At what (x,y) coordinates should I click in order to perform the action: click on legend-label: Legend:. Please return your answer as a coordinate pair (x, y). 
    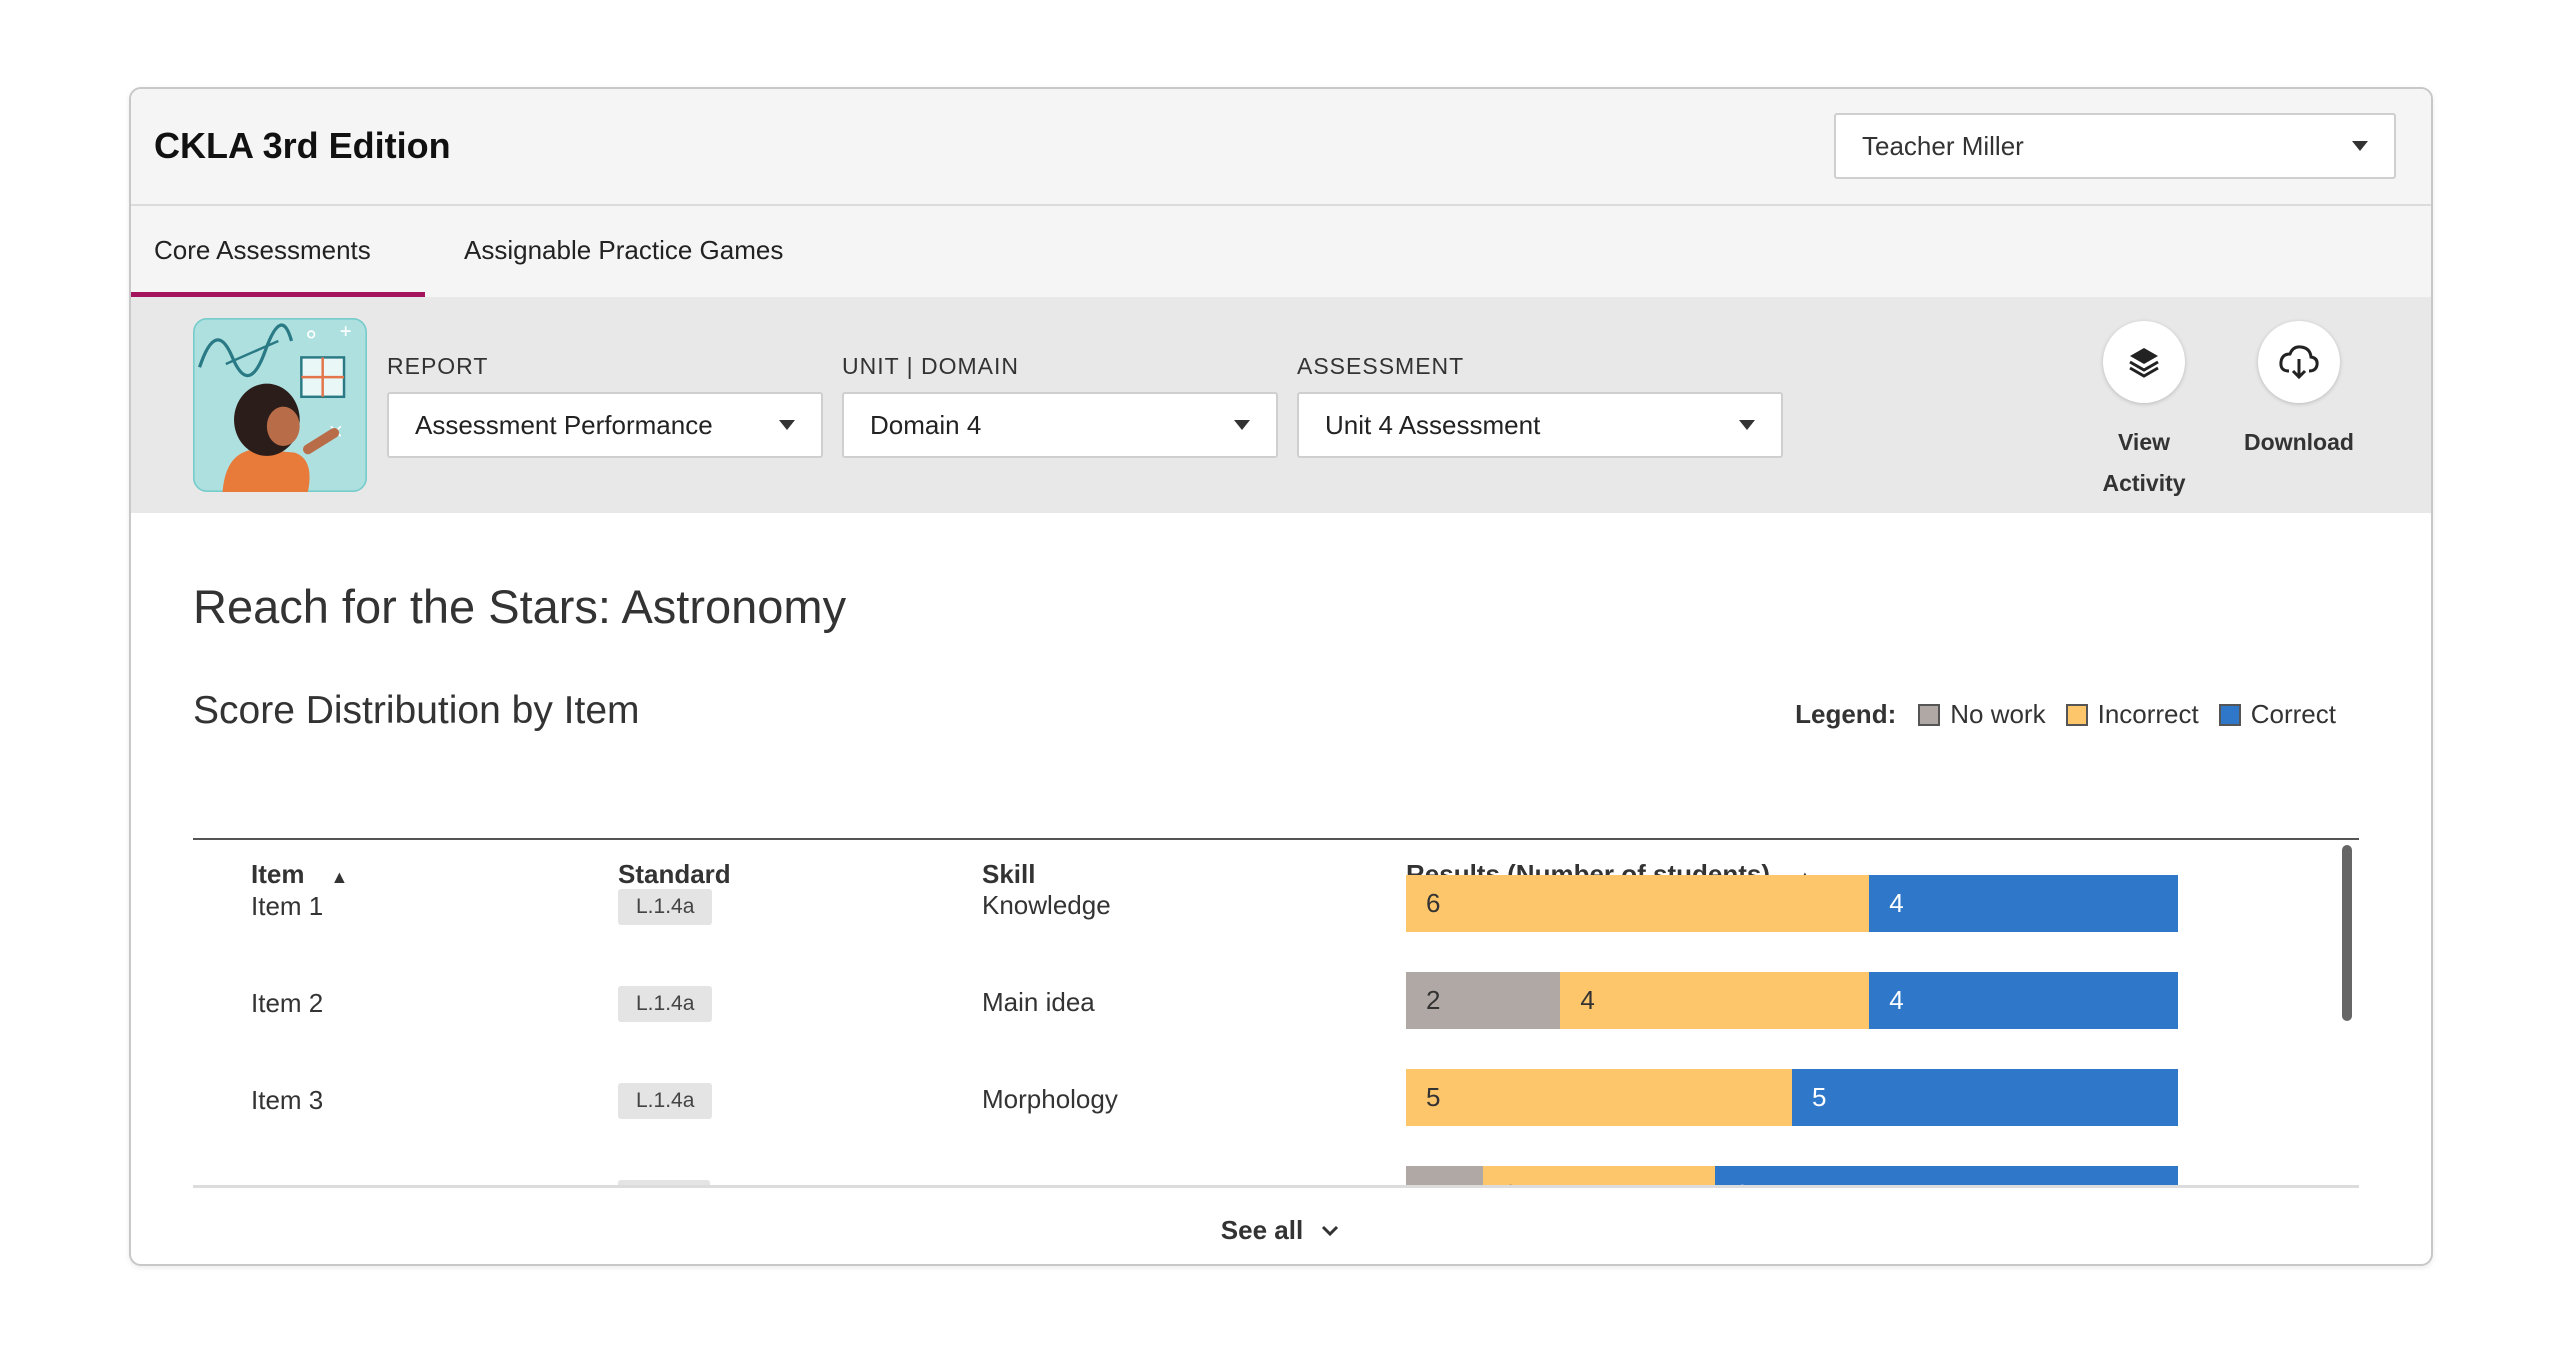
    Looking at the image, I should click on (1846, 714).